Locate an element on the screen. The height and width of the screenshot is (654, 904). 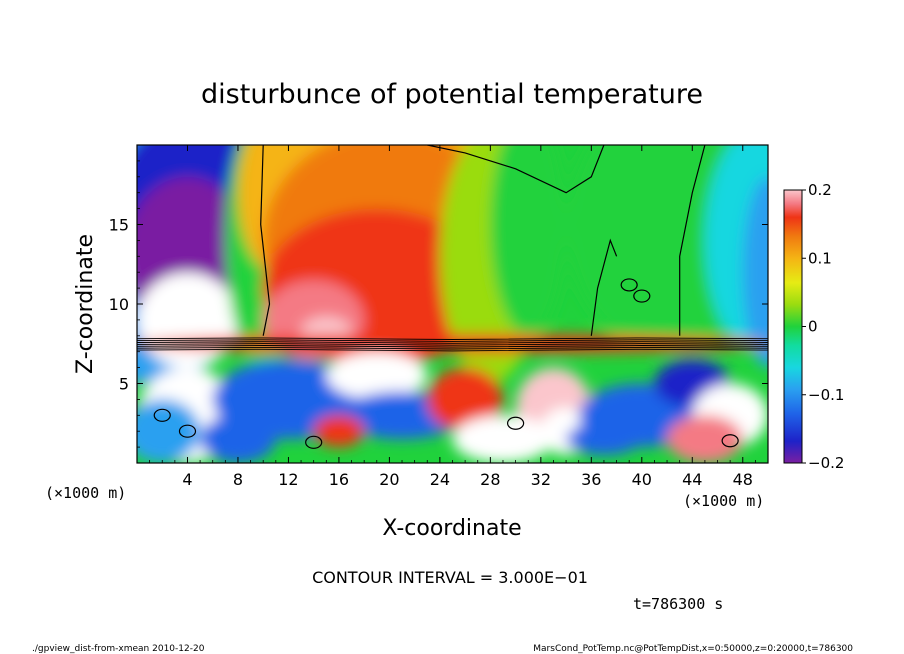
y-axis-label: Z-coordinate is located at coordinates (85, 304).